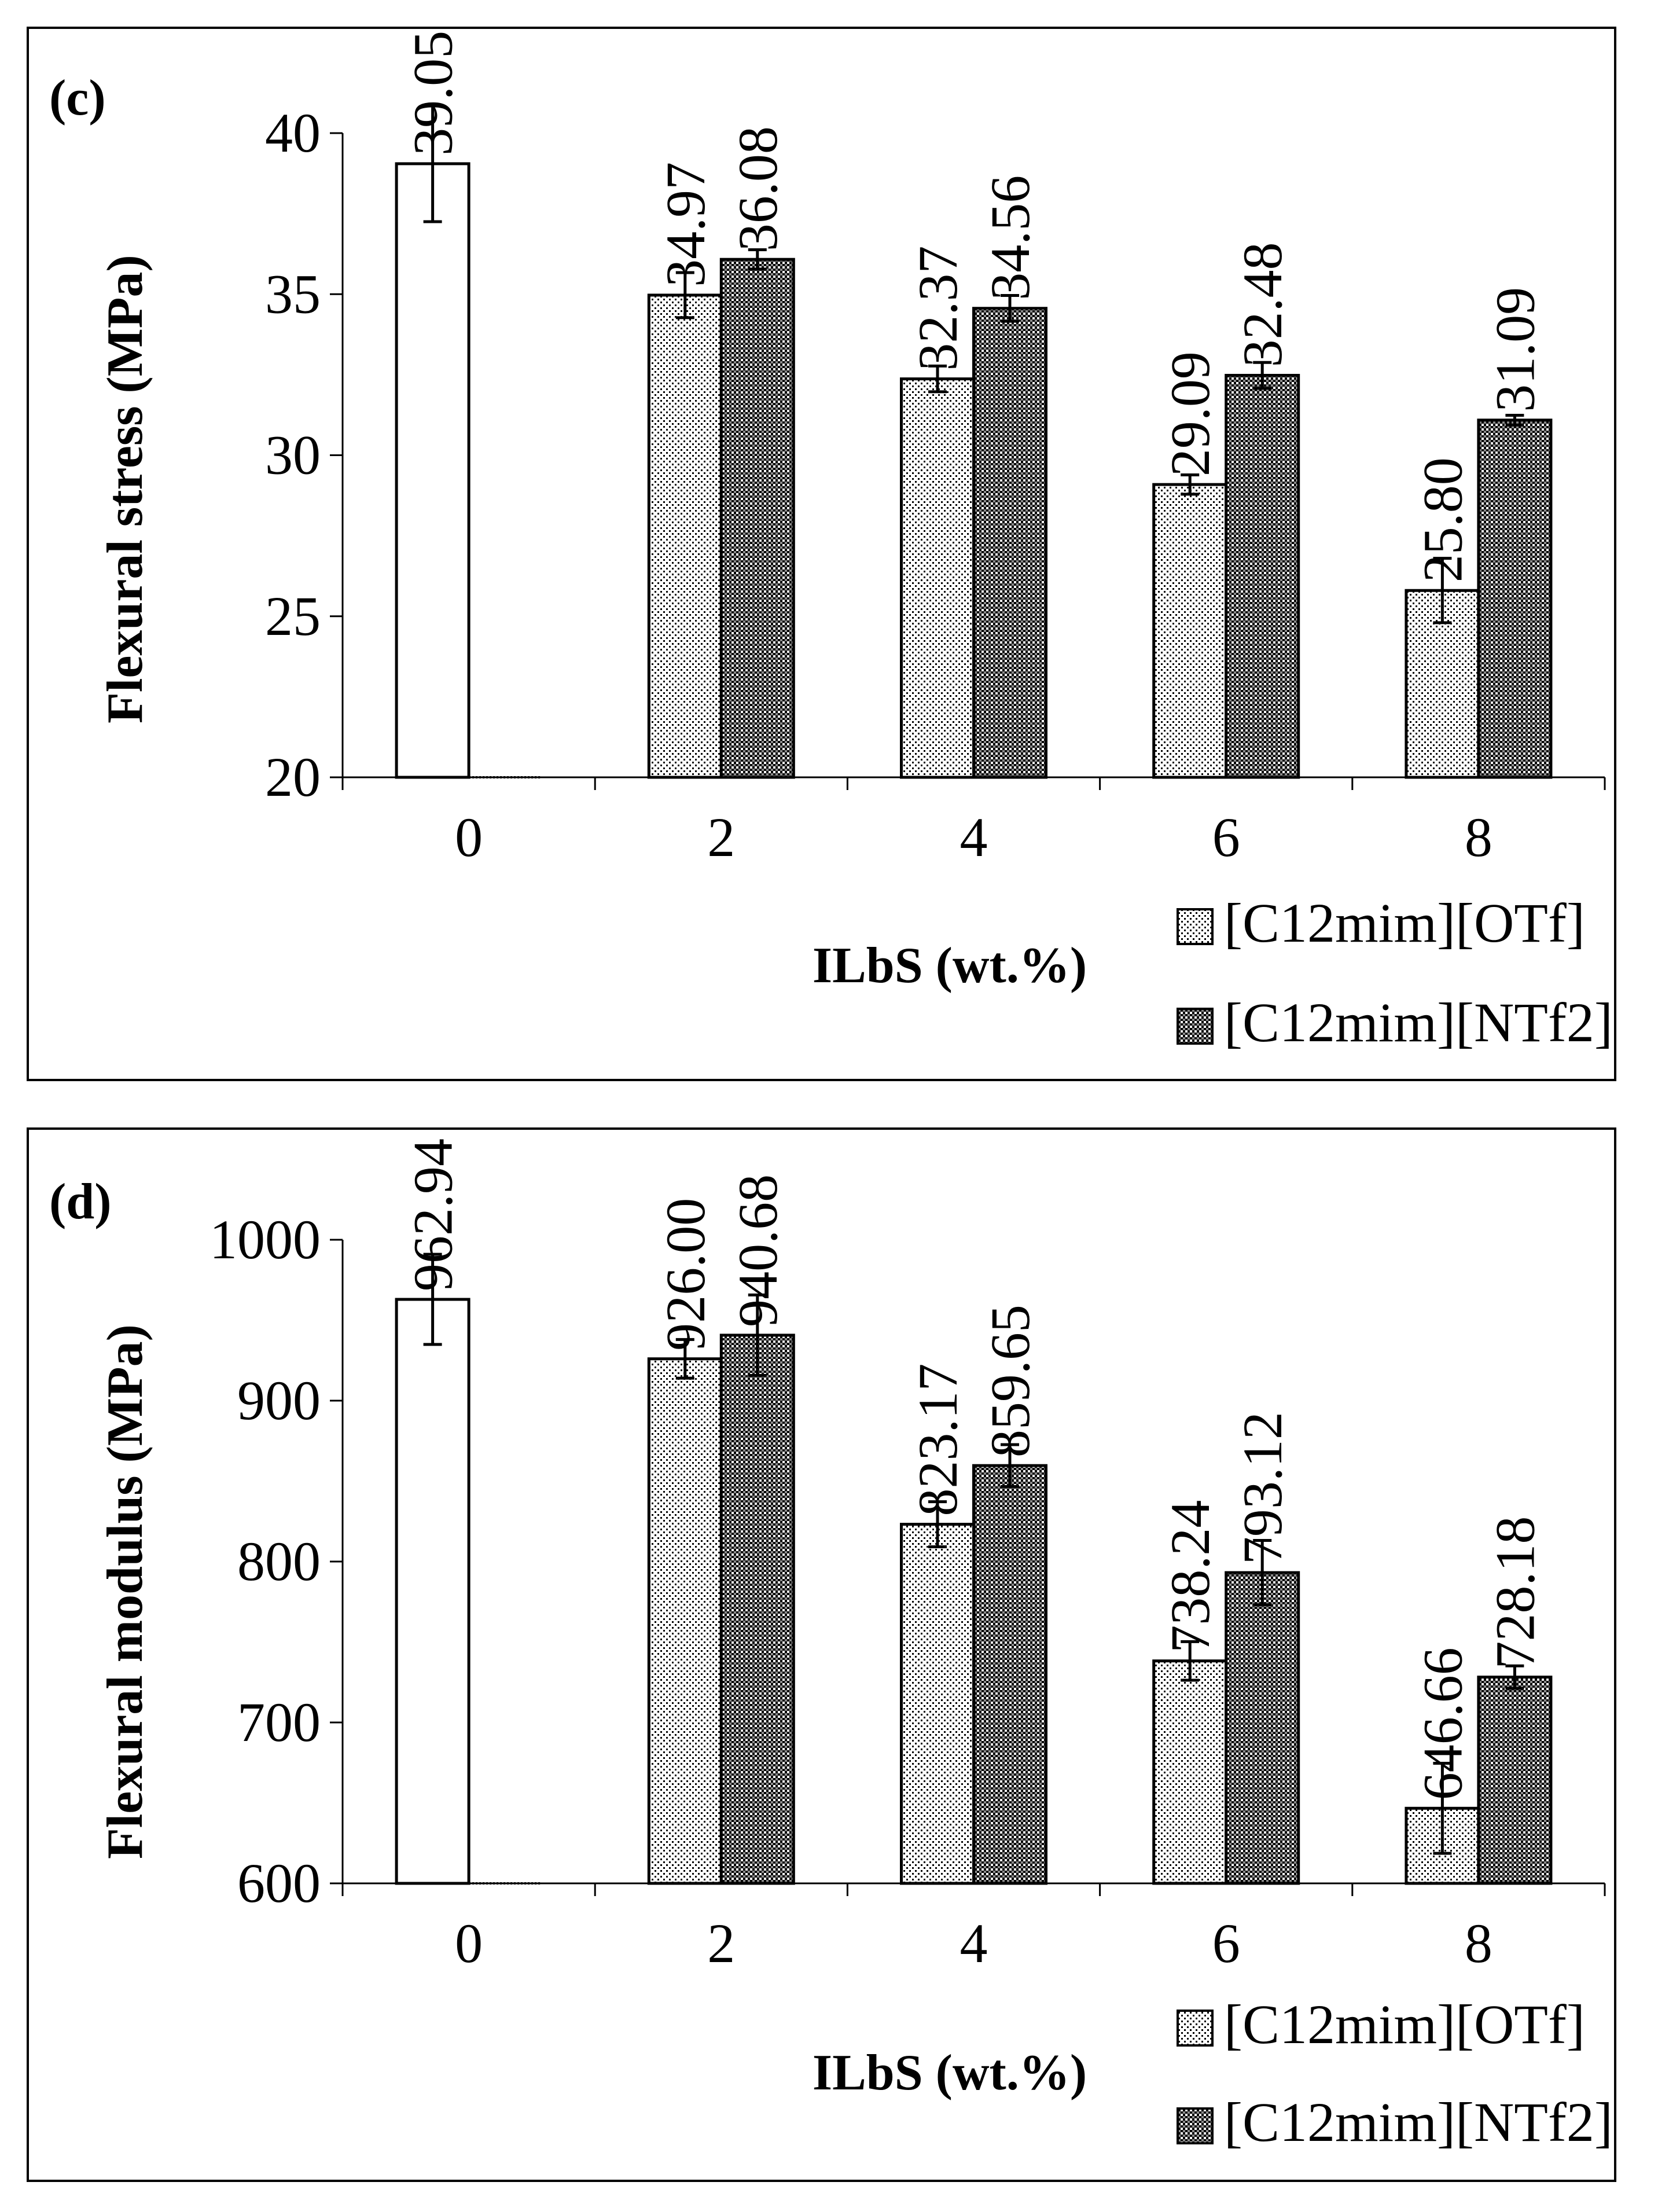 Image resolution: width=1680 pixels, height=2204 pixels. I want to click on data-label: 36.08, so click(758, 188).